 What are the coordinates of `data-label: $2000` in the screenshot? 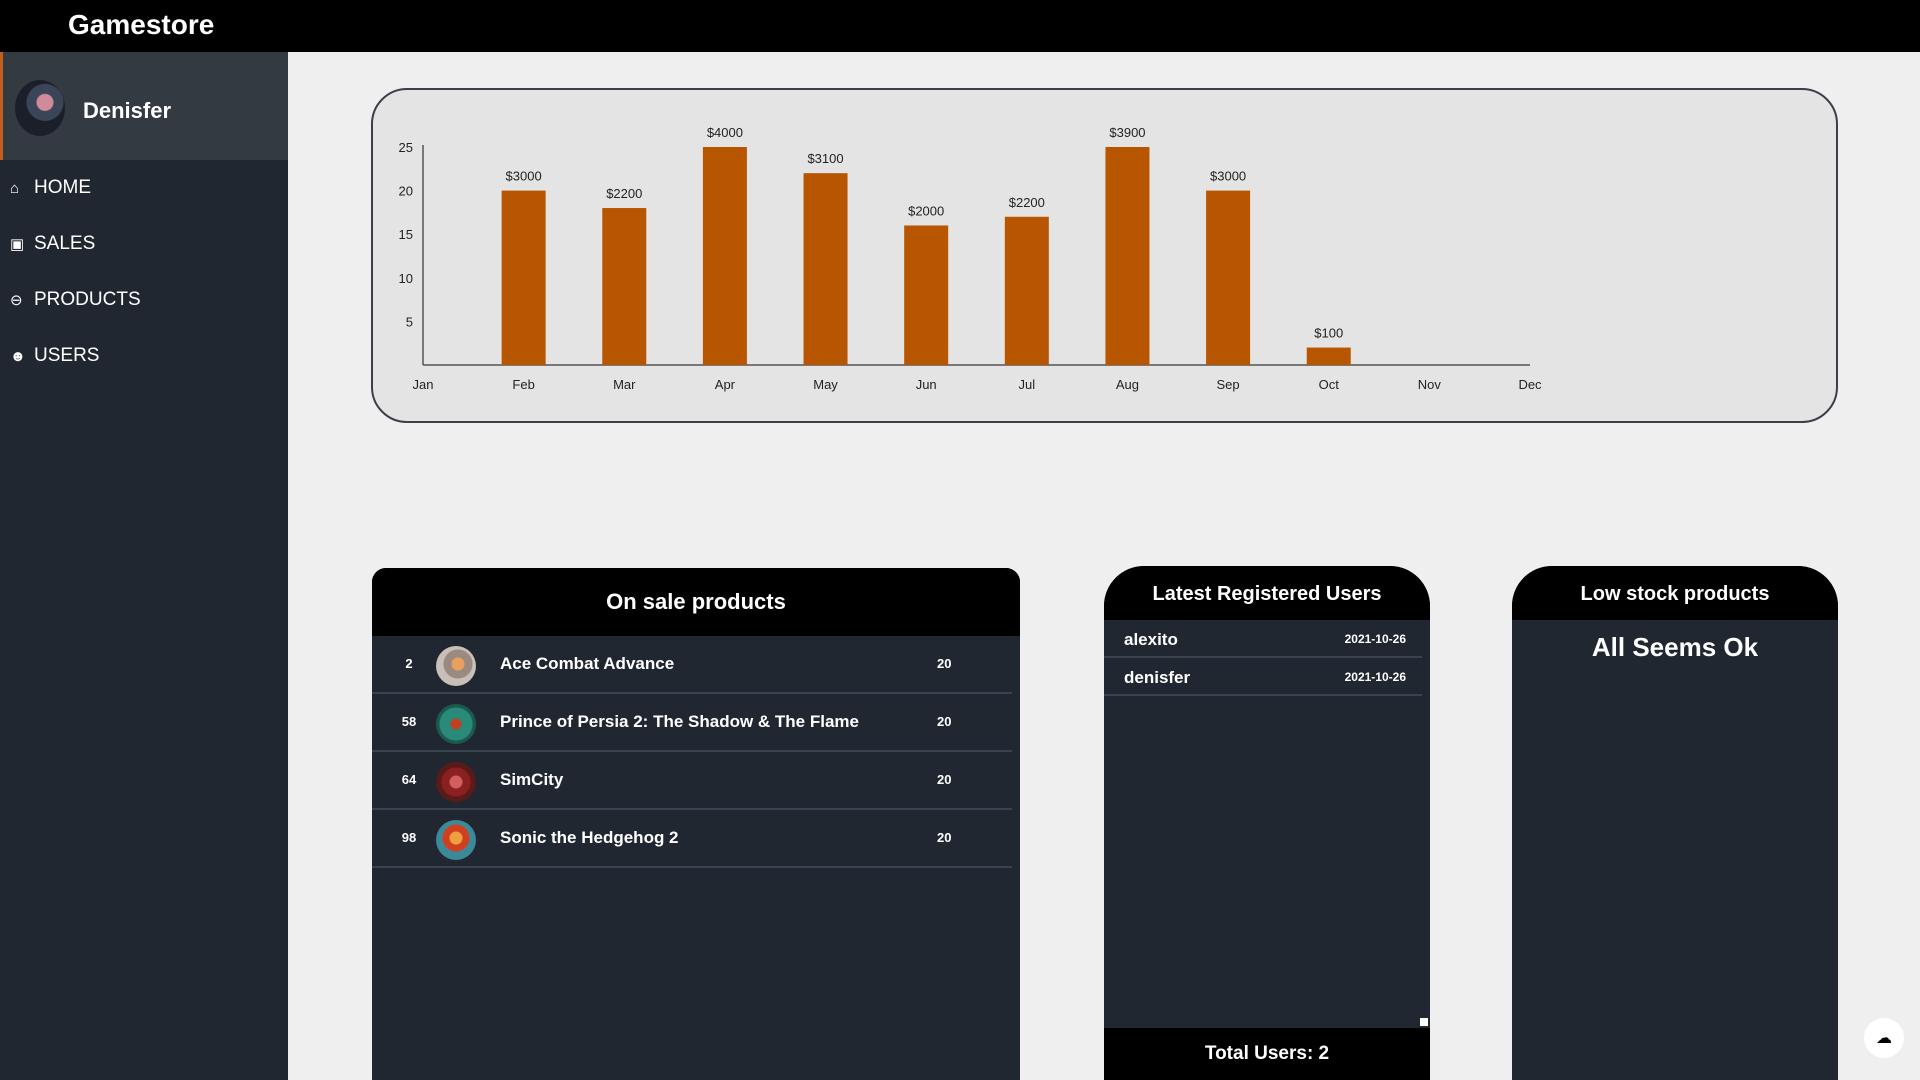 It's located at (926, 210).